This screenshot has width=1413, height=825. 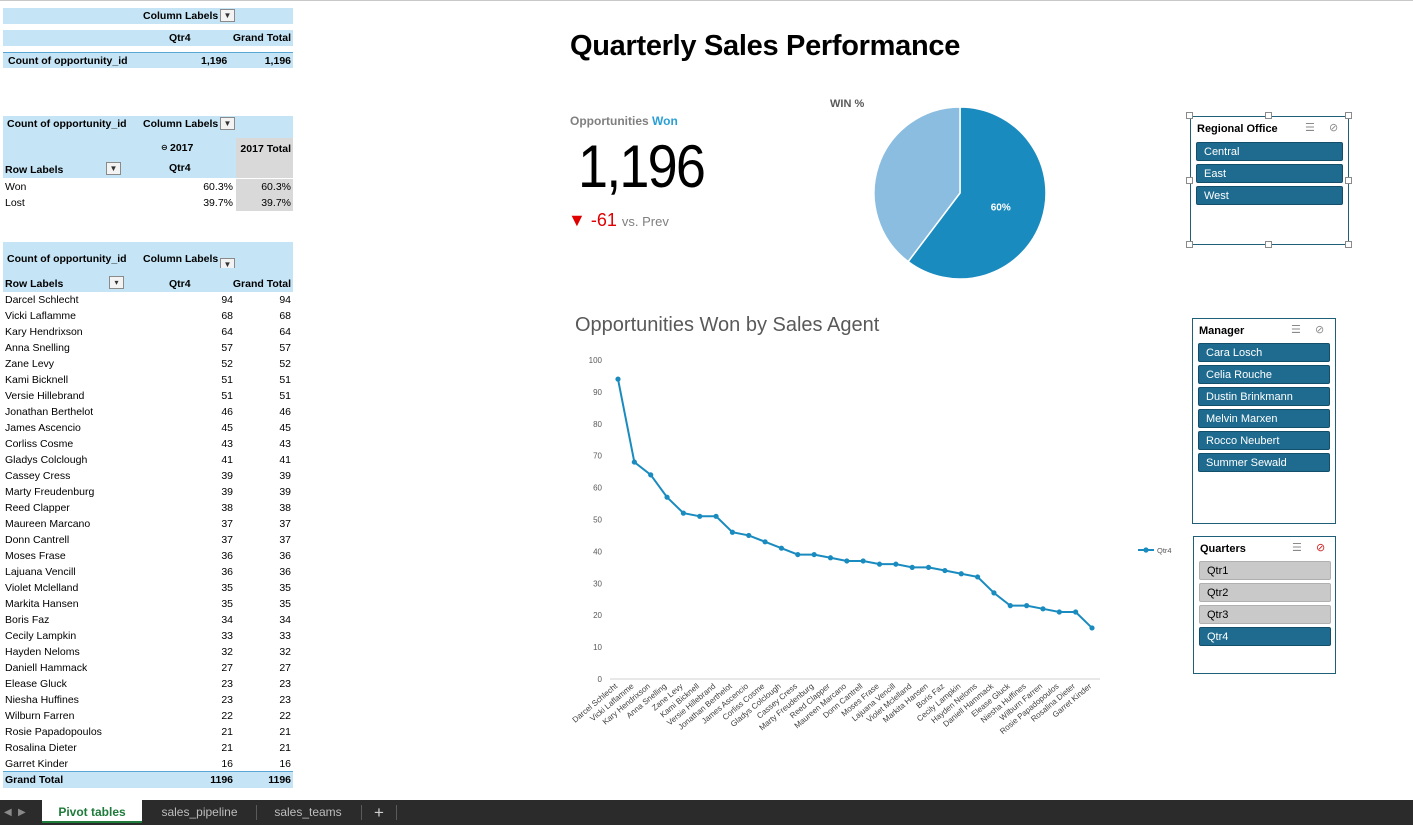 What do you see at coordinates (1269, 195) in the screenshot?
I see `slicer-item: West` at bounding box center [1269, 195].